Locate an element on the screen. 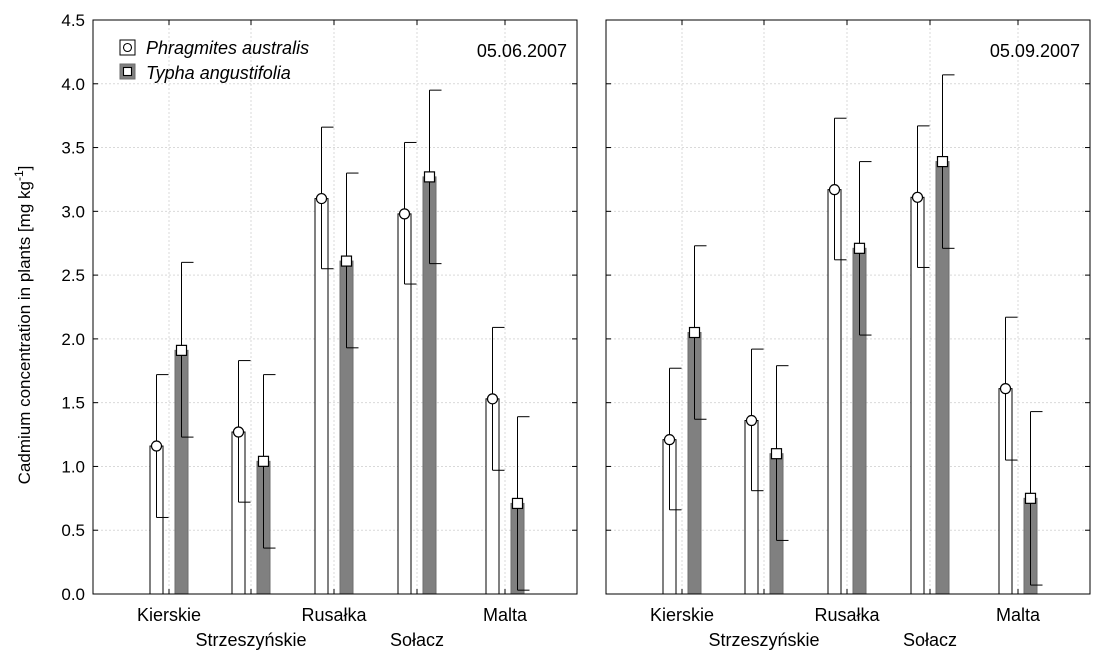 The image size is (1096, 654). y-axis-label-main: Cadmium concentration in plants [mg kg is located at coordinates (24, 332).